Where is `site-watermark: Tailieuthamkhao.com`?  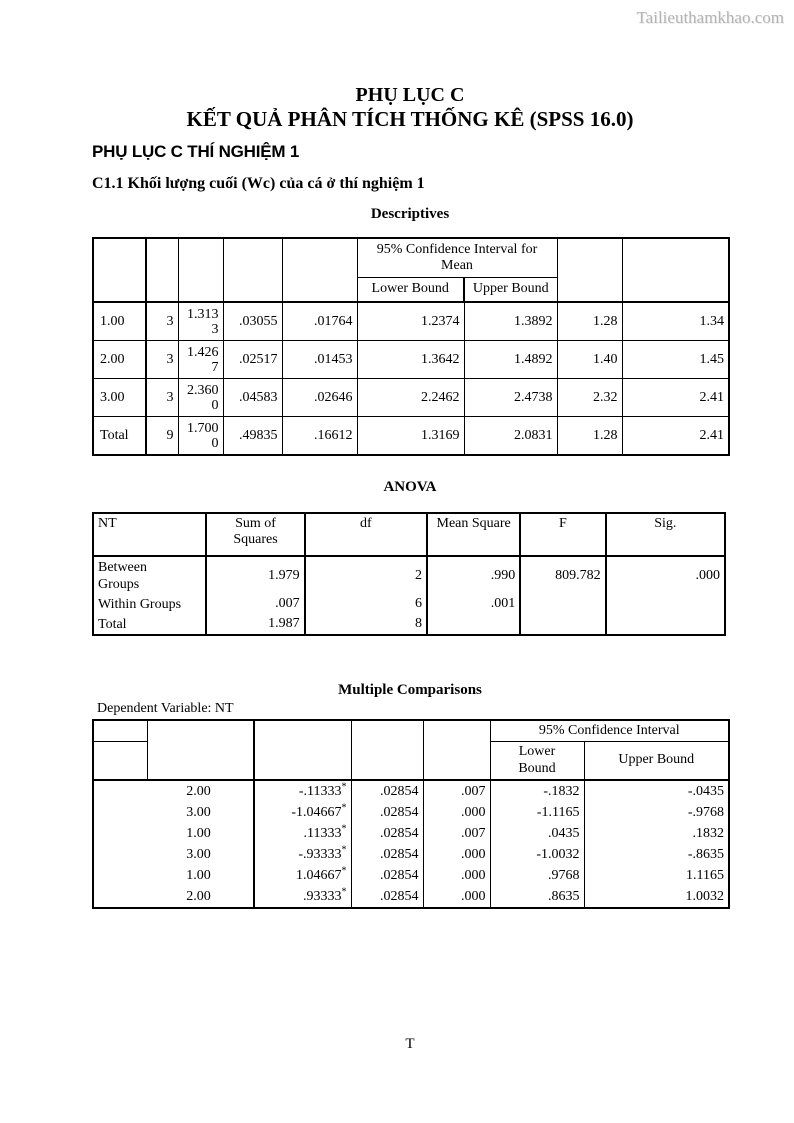 site-watermark: Tailieuthamkhao.com is located at coordinates (710, 17).